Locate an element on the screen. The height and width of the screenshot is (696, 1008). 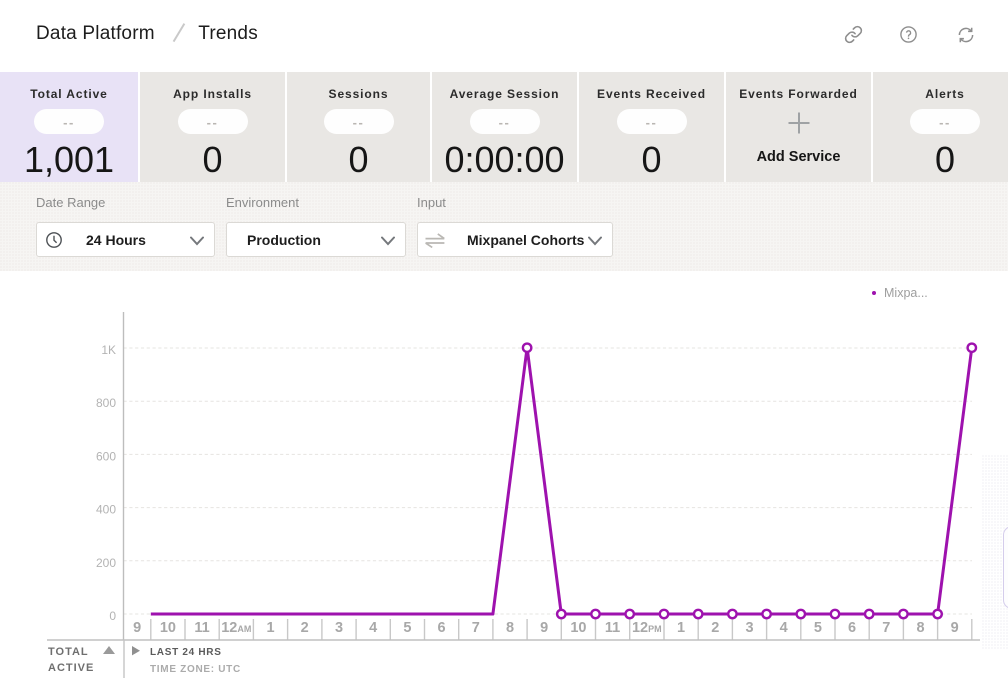
svg-text: ACTIVE is located at coordinates (71, 668).